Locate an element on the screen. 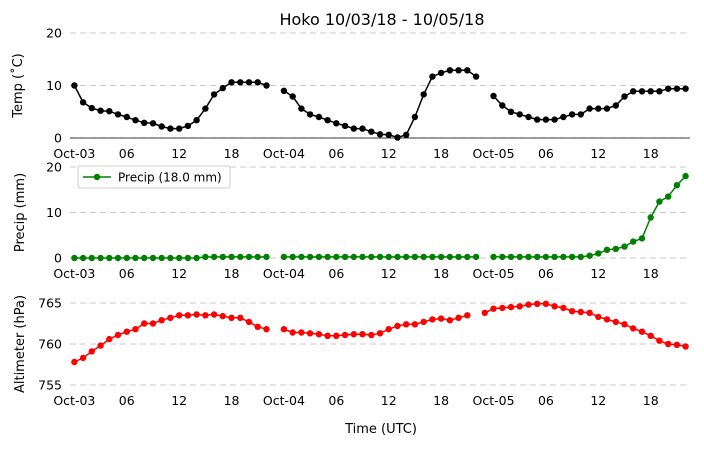 The image size is (704, 450). altimeter-xtick-label: Oct-04 is located at coordinates (284, 400).